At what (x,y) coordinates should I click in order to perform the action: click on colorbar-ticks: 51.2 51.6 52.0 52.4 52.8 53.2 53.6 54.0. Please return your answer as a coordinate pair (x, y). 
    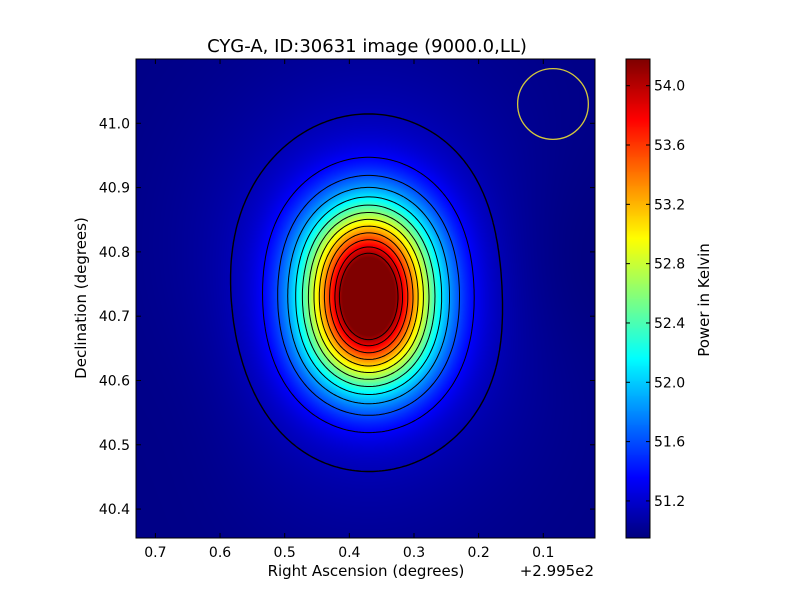
    Looking at the image, I should click on (655, 294).